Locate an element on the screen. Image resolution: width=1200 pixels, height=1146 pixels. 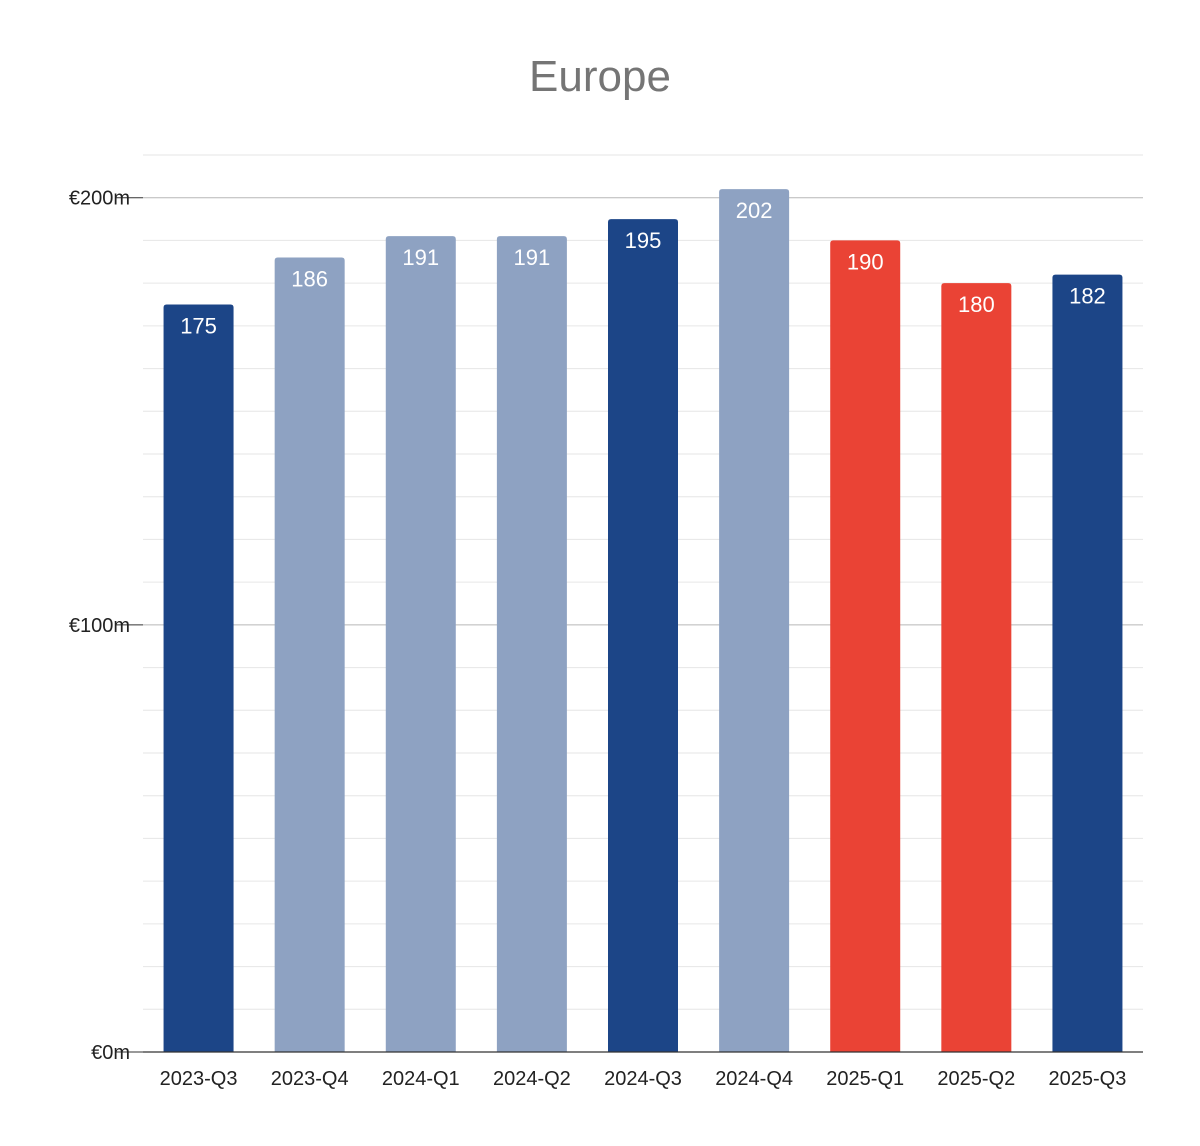
data-label: 175 is located at coordinates (198, 326).